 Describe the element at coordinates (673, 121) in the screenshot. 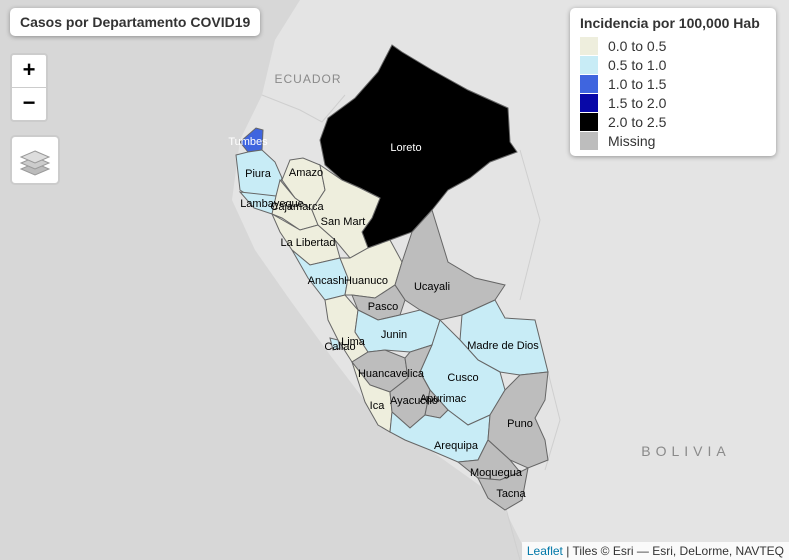

I see `legend-item: 2.0 to 2.5` at that location.